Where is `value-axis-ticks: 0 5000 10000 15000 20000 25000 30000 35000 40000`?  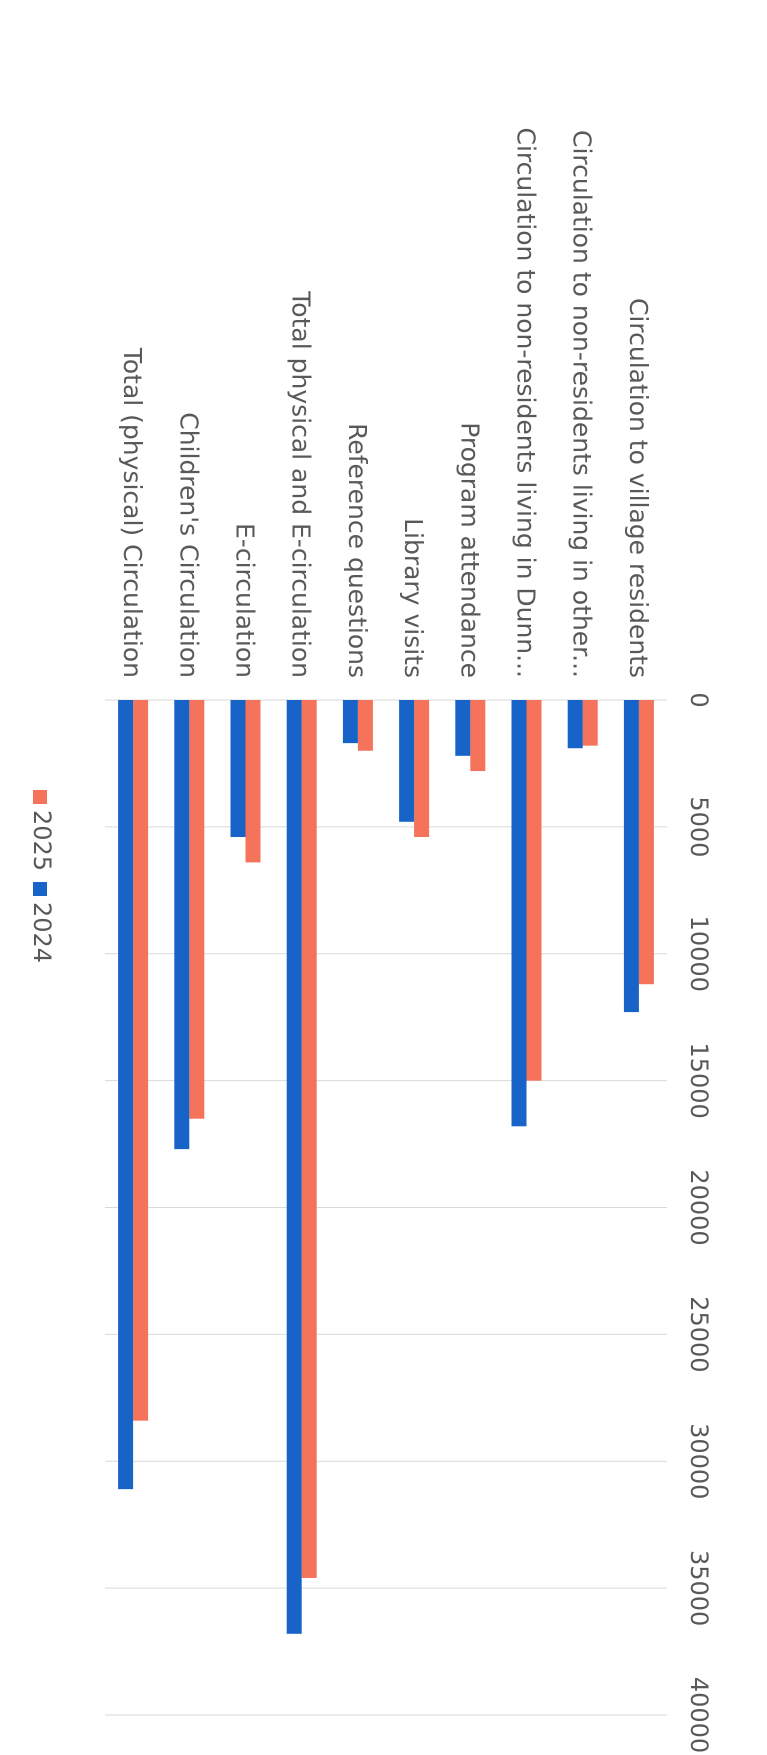
value-axis-ticks: 0 5000 10000 15000 20000 25000 30000 35000 40000 is located at coordinates (699, 1222).